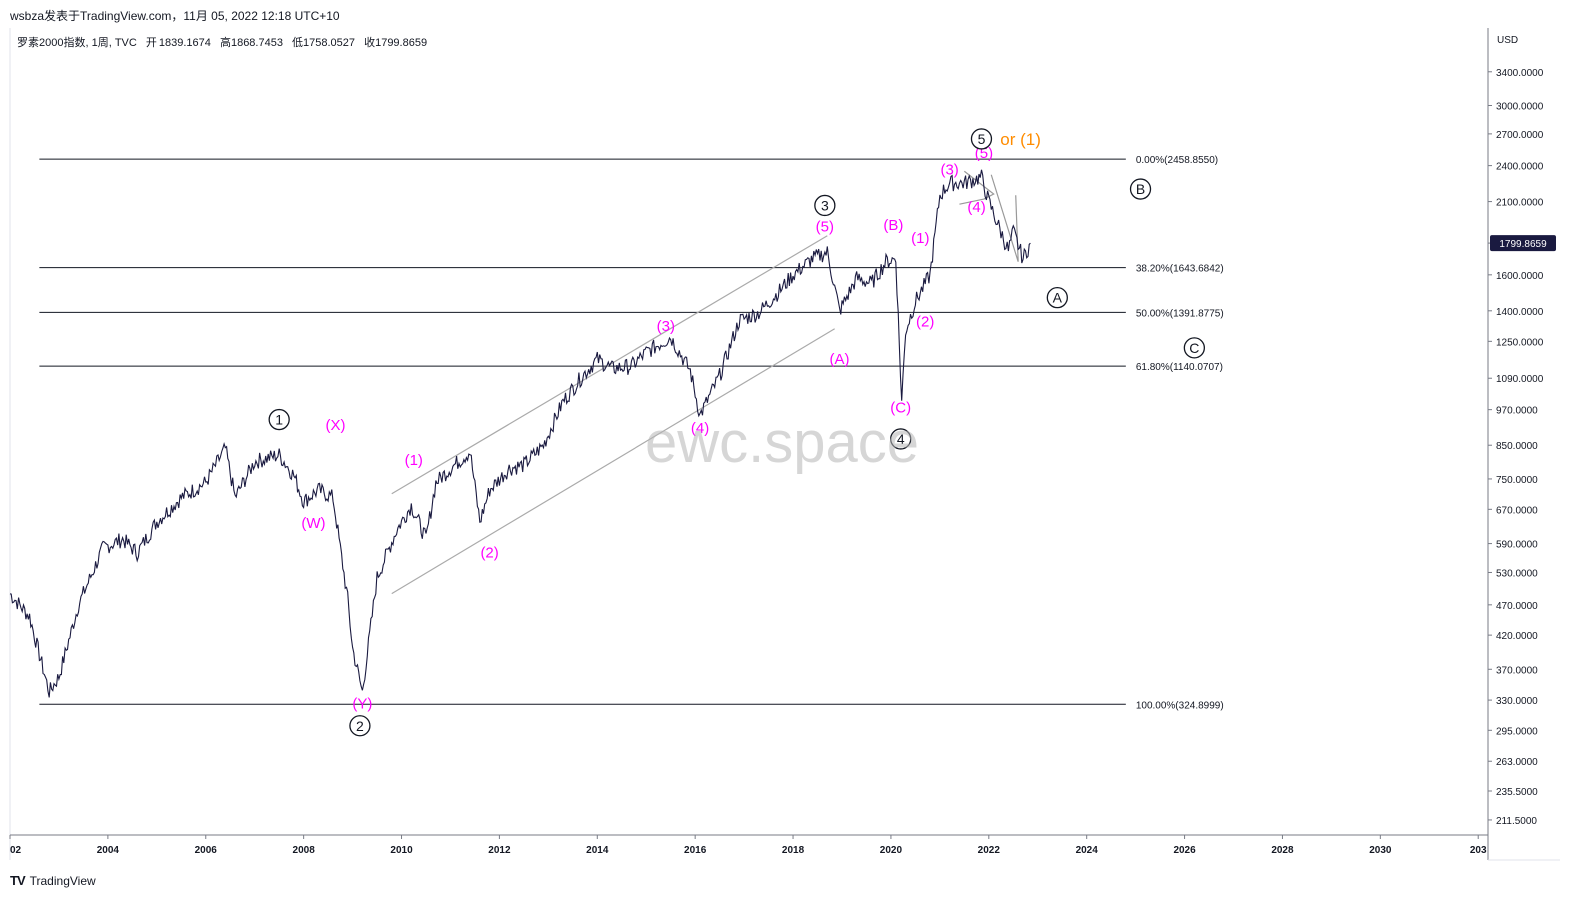 Image resolution: width=1595 pixels, height=913 pixels. Describe the element at coordinates (401, 850) in the screenshot. I see `x-tick-label: 2010` at that location.